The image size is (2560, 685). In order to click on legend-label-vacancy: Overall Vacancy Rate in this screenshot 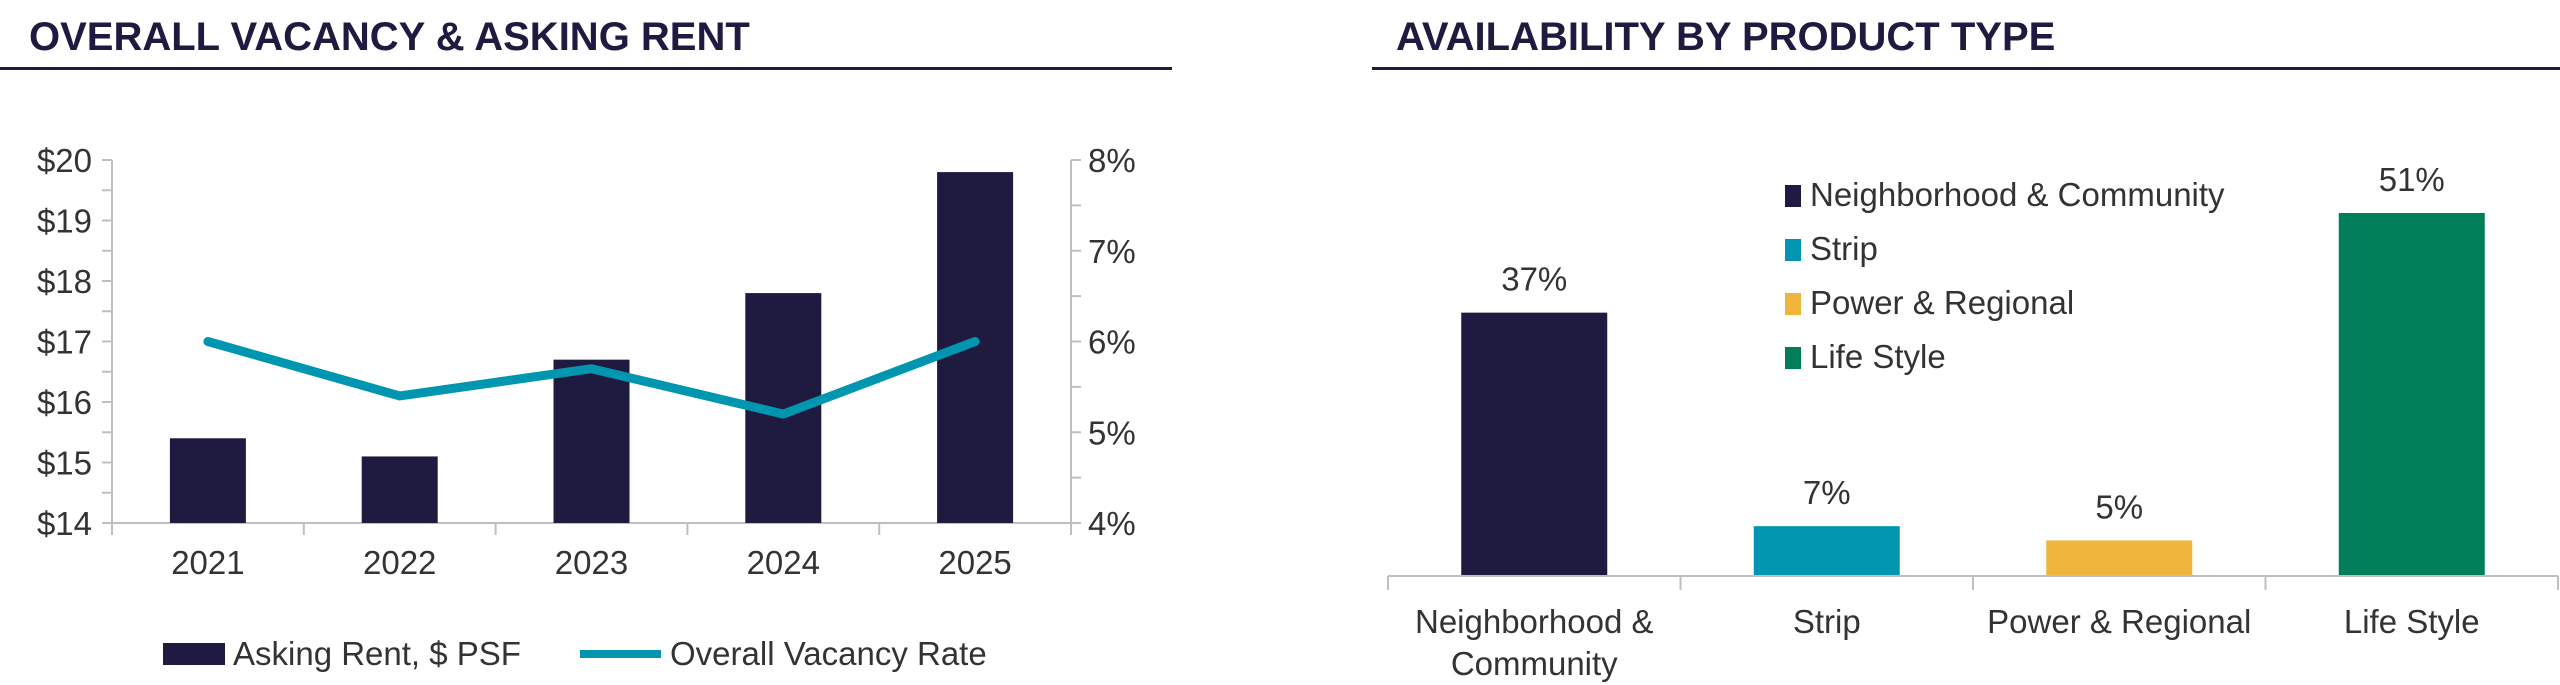, I will do `click(828, 653)`.